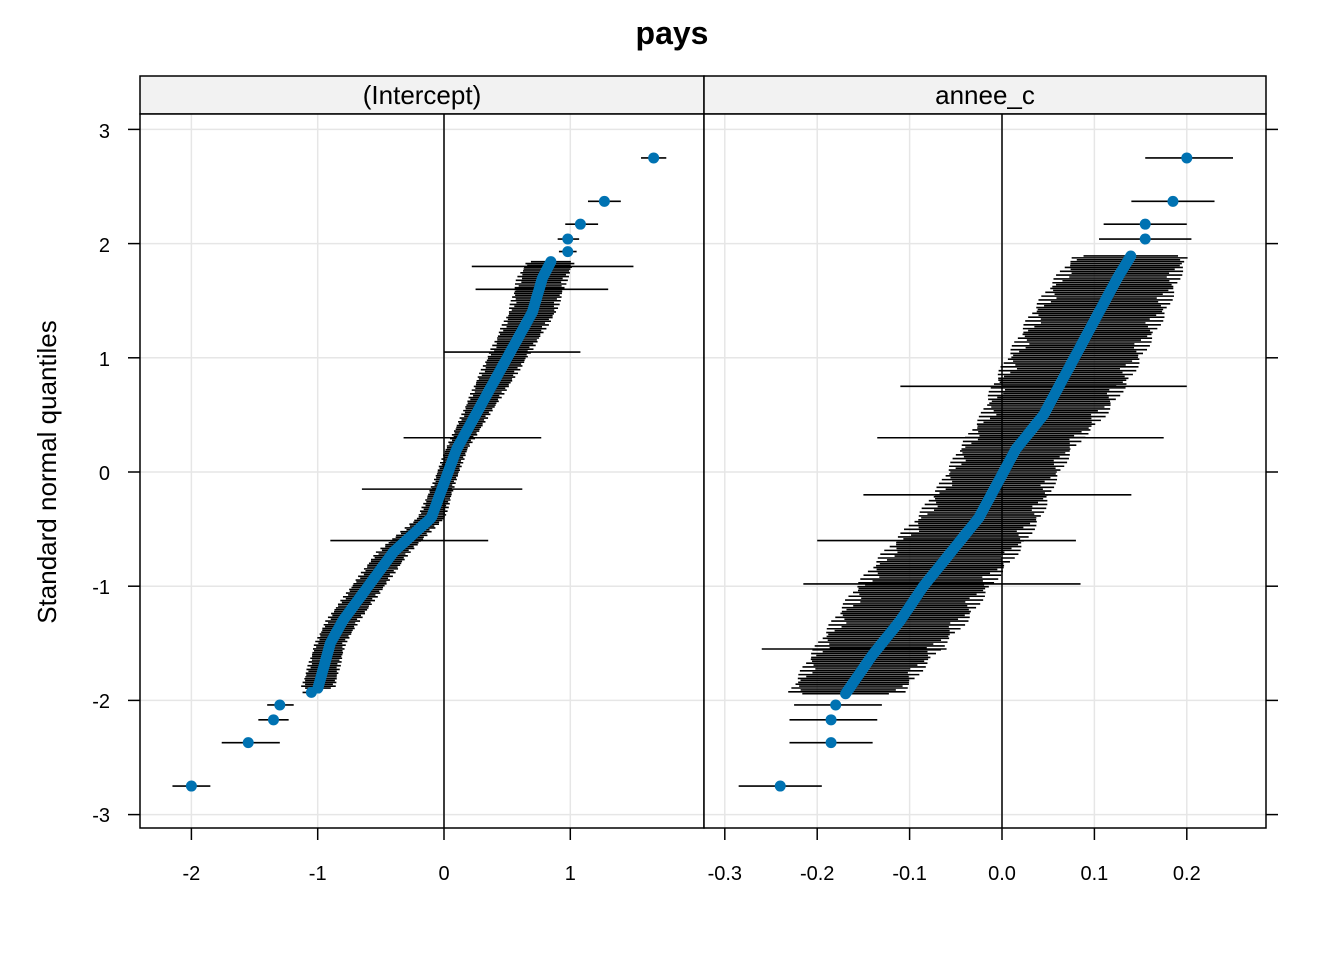 This screenshot has width=1344, height=965. I want to click on y-tick-label: 0, so click(104, 474).